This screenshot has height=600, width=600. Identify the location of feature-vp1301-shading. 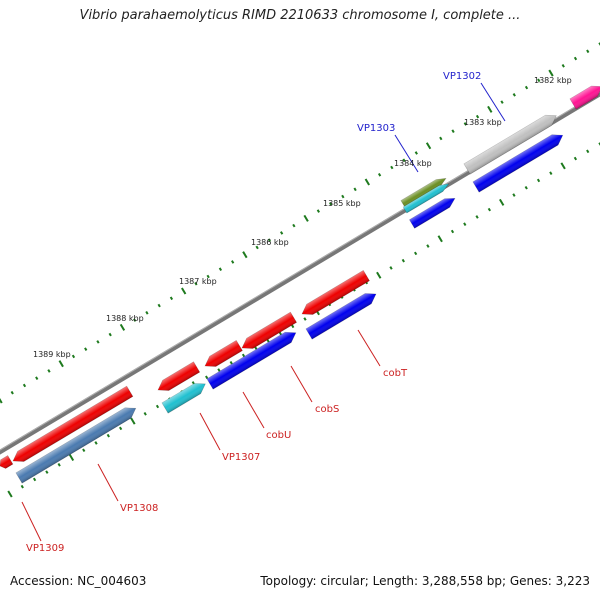
(584, 98).